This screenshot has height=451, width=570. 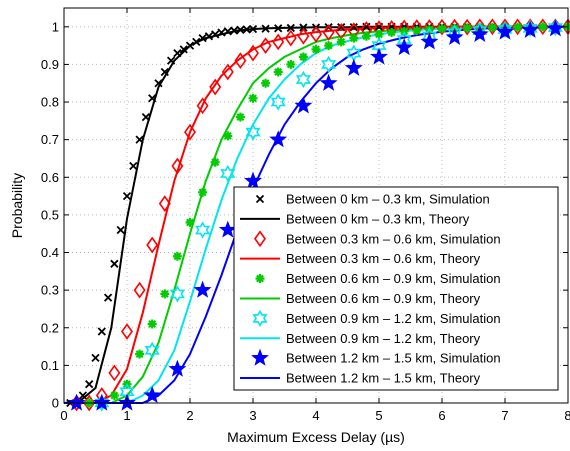 I want to click on legend-entry: Between 1.2 km – 1.5 km, Theory, so click(x=360, y=378).